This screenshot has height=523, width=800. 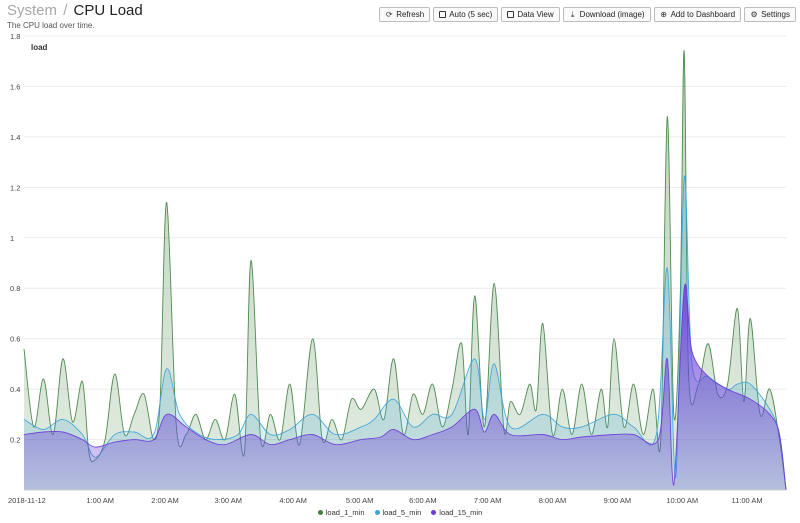 What do you see at coordinates (461, 512) in the screenshot?
I see `legend-label: load_15_min` at bounding box center [461, 512].